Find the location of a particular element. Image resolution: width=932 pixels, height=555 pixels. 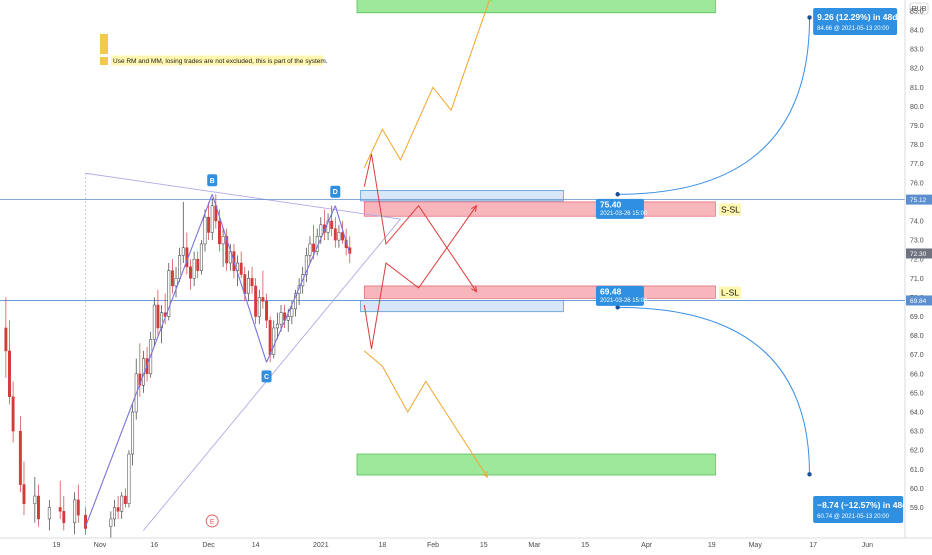

x-tick-label: Apr is located at coordinates (647, 545).